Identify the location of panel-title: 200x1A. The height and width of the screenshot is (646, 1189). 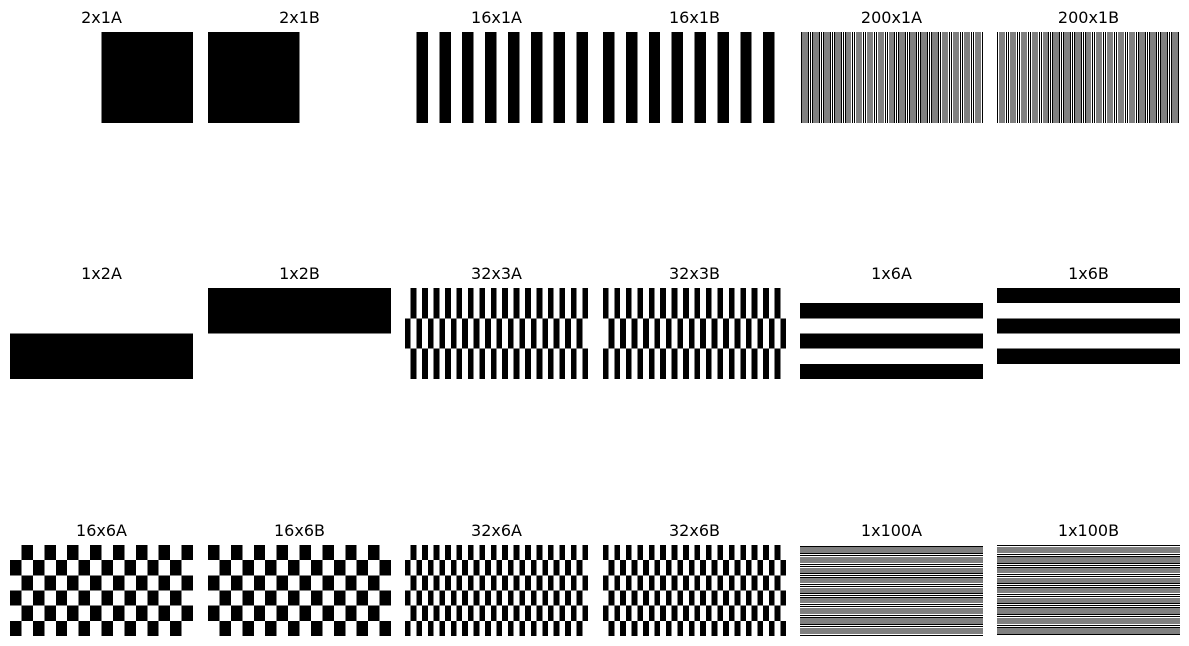
(891, 17).